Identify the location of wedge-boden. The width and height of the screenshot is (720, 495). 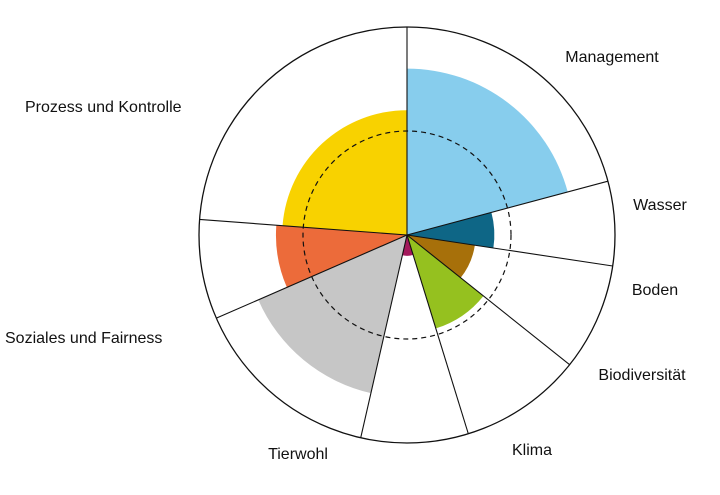
(441, 256).